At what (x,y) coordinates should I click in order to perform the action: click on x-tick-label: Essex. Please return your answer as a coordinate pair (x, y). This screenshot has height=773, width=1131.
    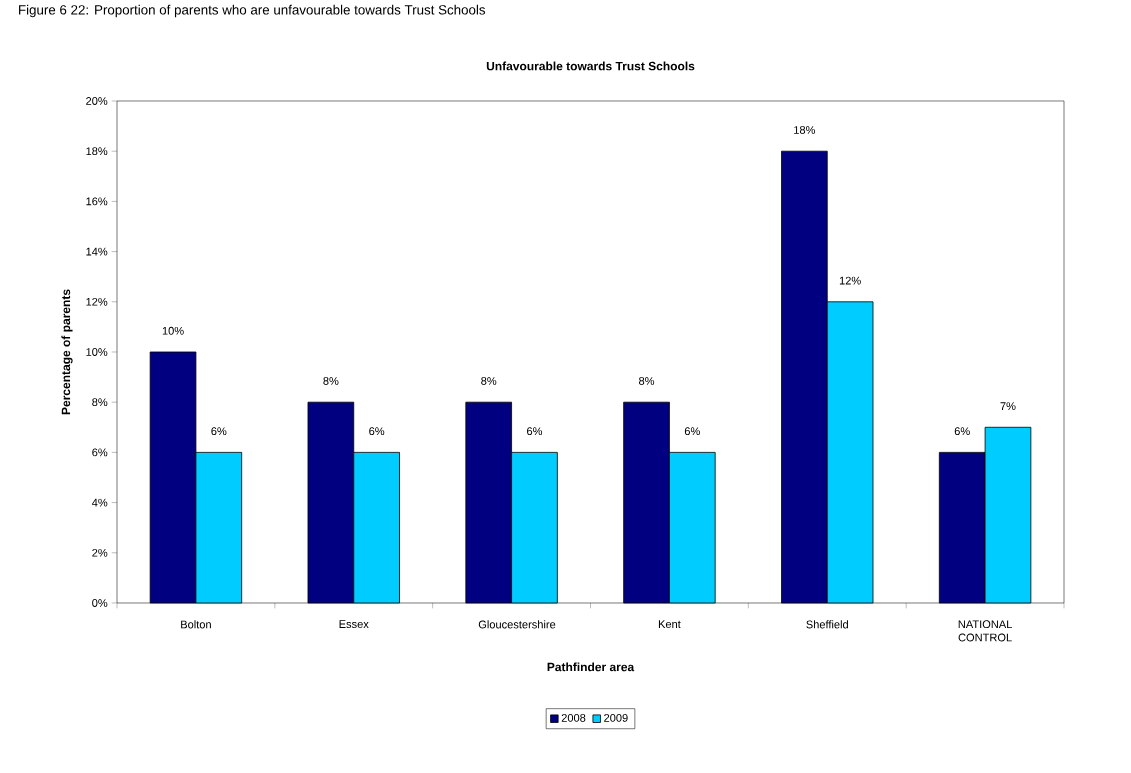
    Looking at the image, I should click on (354, 624).